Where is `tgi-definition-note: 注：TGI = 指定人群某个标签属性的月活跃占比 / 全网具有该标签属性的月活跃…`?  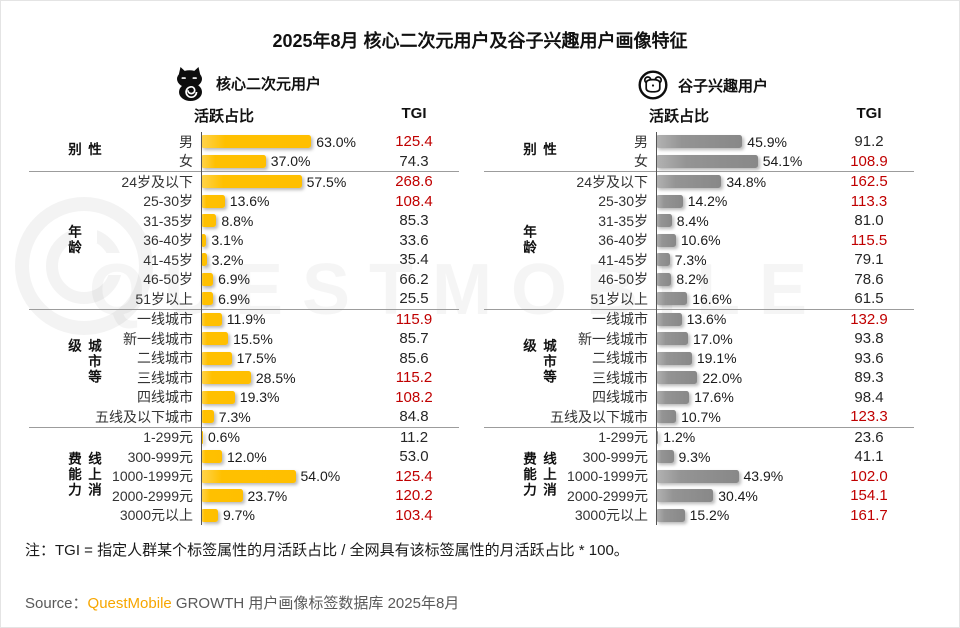 tgi-definition-note: 注：TGI = 指定人群某个标签属性的月活跃占比 / 全网具有该标签属性的月活跃… is located at coordinates (327, 550).